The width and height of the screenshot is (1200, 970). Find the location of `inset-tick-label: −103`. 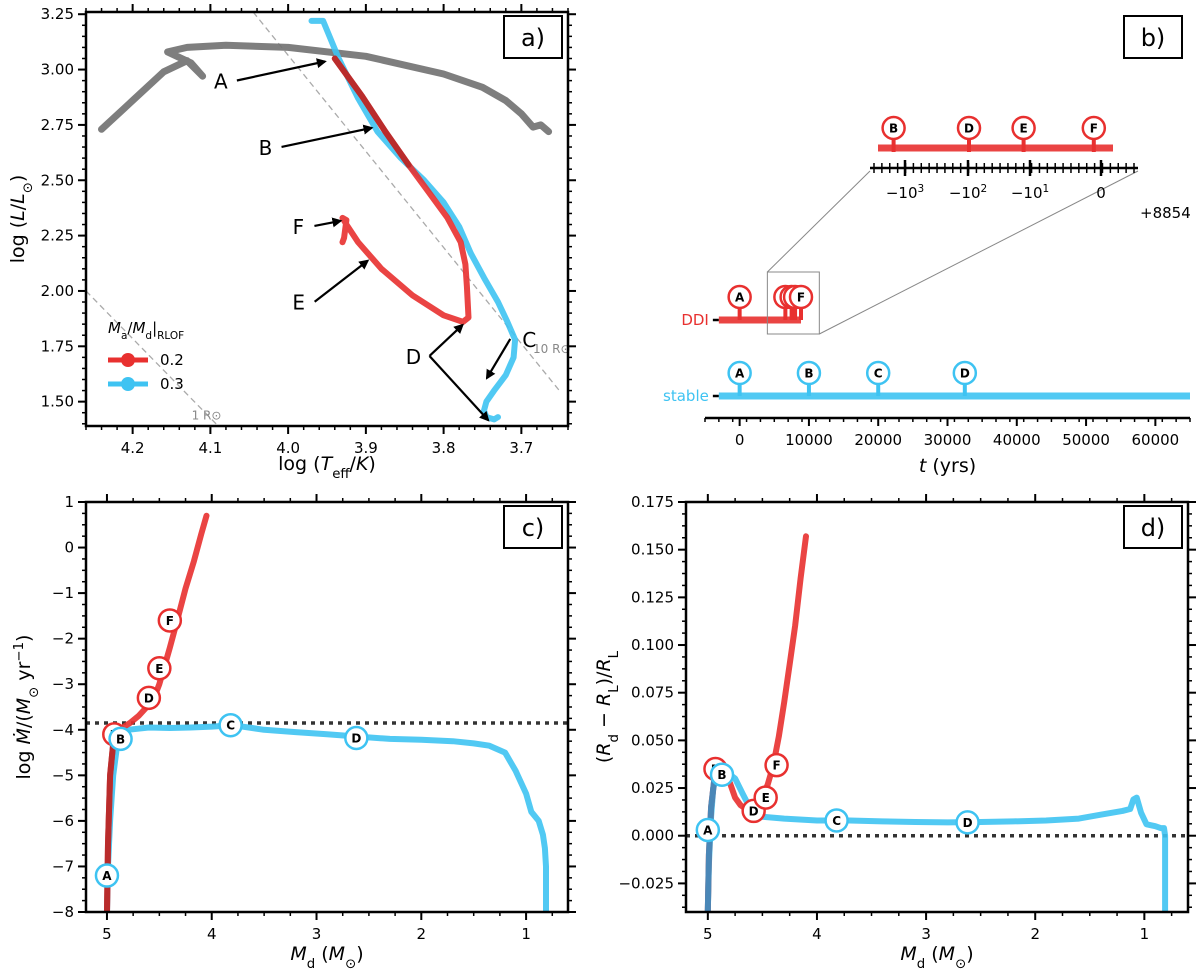

inset-tick-label: −103 is located at coordinates (905, 192).